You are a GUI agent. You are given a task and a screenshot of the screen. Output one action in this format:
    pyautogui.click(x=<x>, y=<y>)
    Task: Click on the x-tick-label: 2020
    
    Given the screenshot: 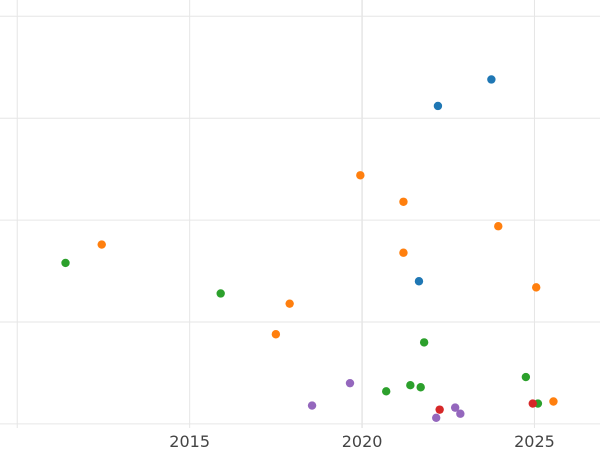 What is the action you would take?
    pyautogui.click(x=362, y=441)
    